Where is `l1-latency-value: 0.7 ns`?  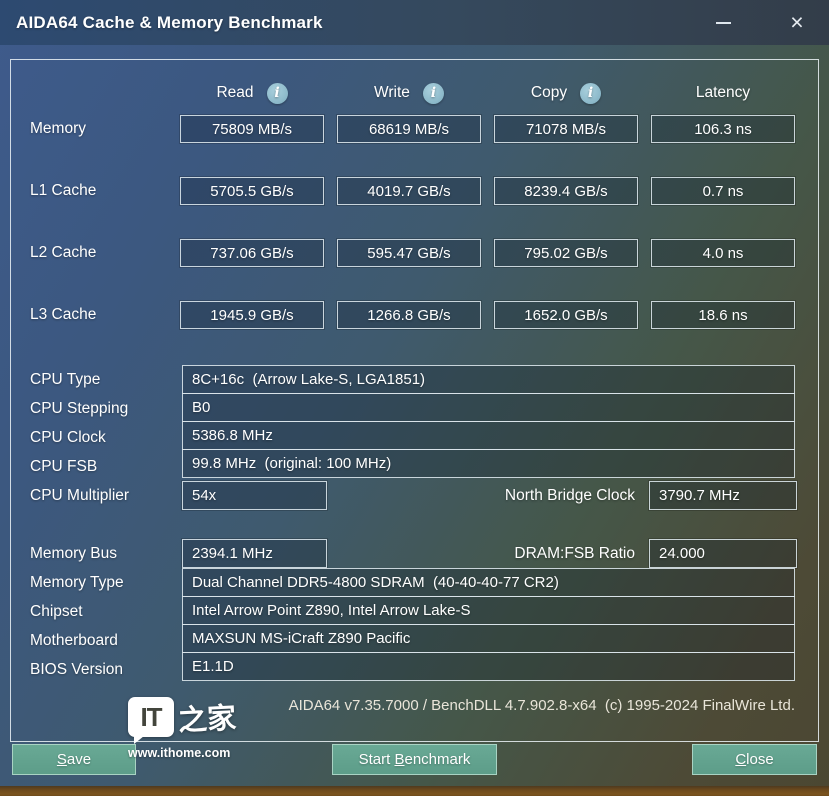
l1-latency-value: 0.7 ns is located at coordinates (723, 191).